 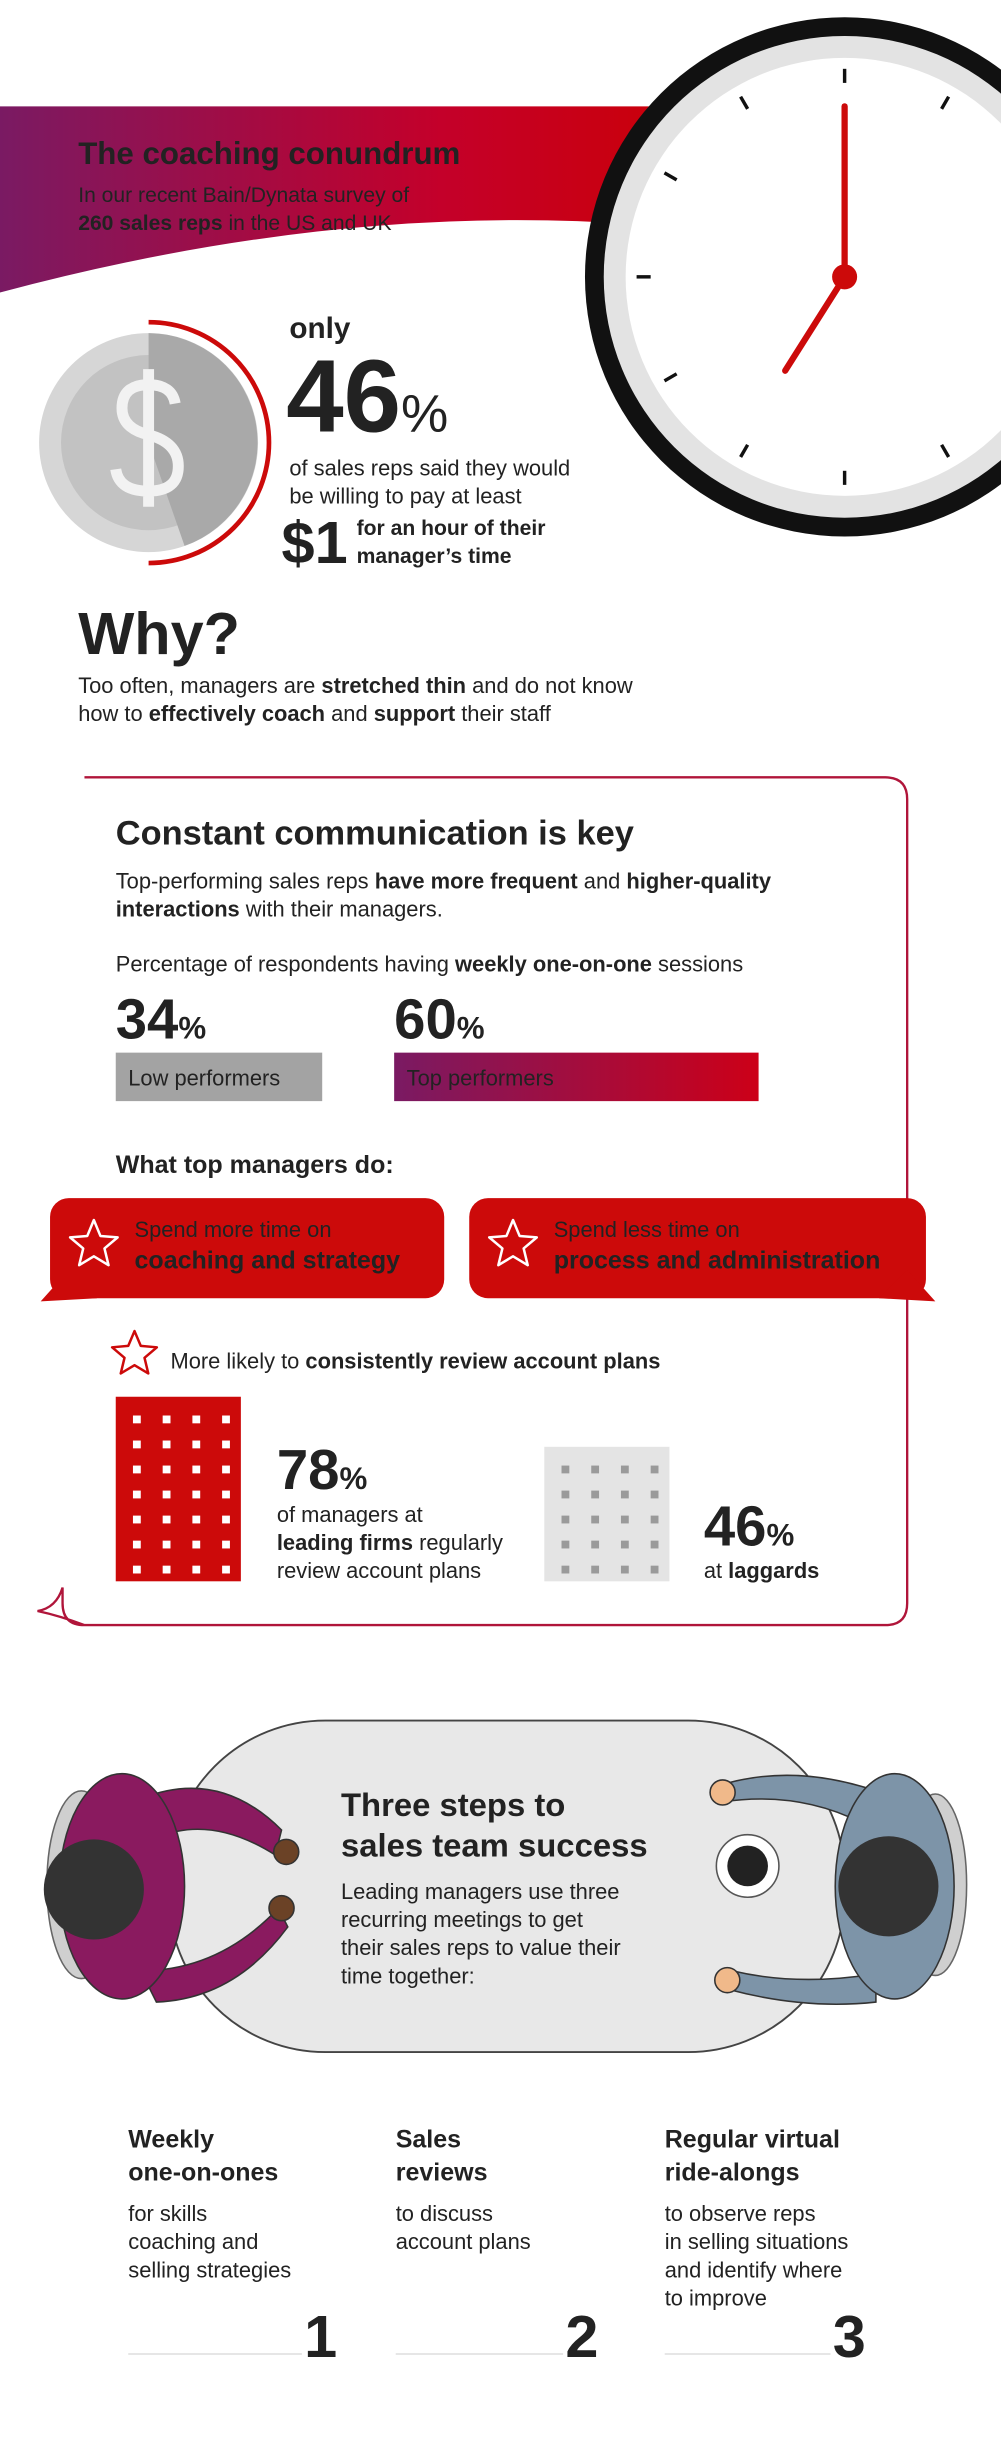 What do you see at coordinates (471, 1028) in the screenshot?
I see `group-number-part: %` at bounding box center [471, 1028].